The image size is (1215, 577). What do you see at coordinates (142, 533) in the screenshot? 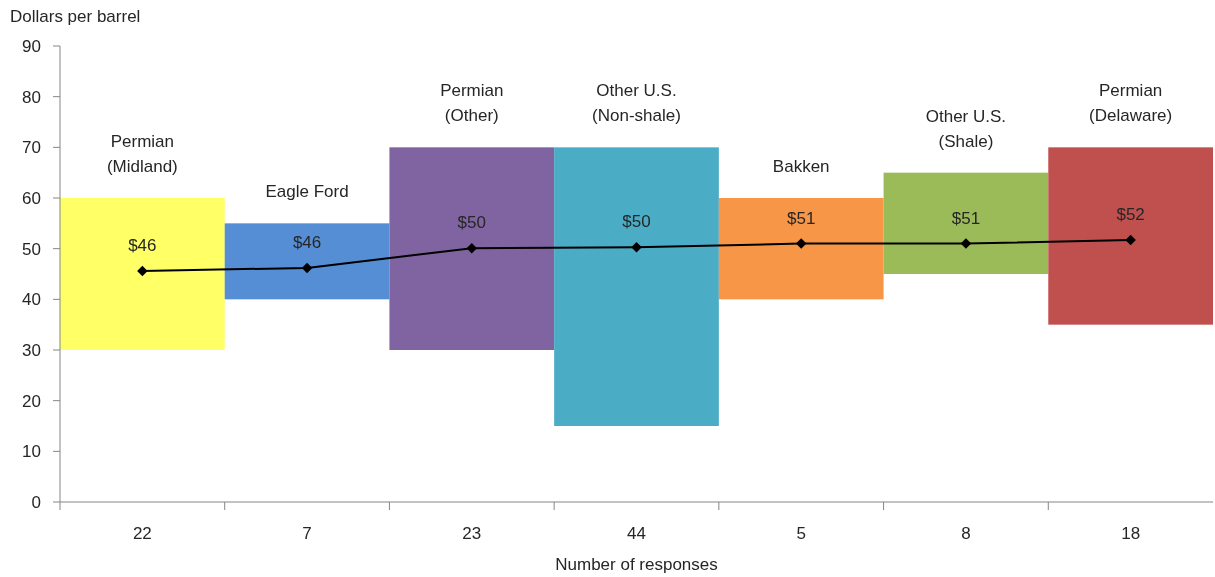
I see `x-tick-label: 22` at bounding box center [142, 533].